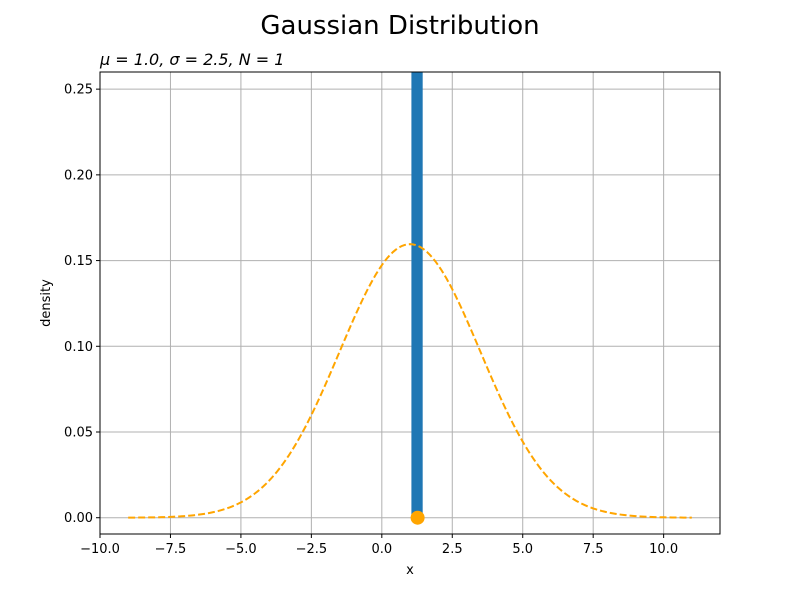 This screenshot has width=800, height=600. I want to click on y-tick-label: 0.10, so click(78, 347).